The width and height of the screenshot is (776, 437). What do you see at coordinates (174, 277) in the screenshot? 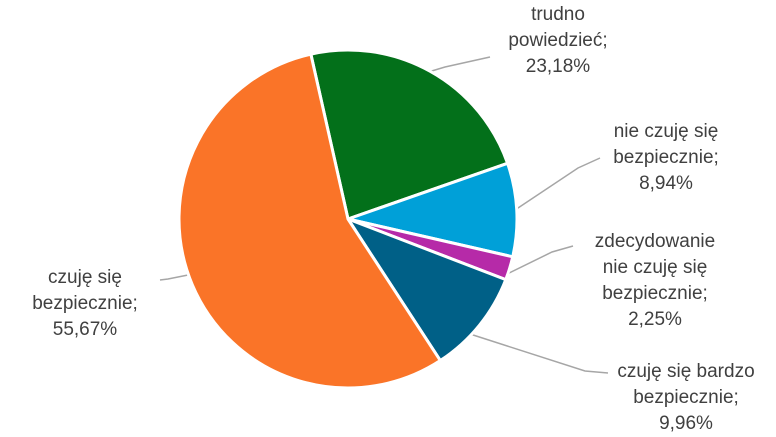
I see `leader-line-czuje-sie-bezpiecznie` at bounding box center [174, 277].